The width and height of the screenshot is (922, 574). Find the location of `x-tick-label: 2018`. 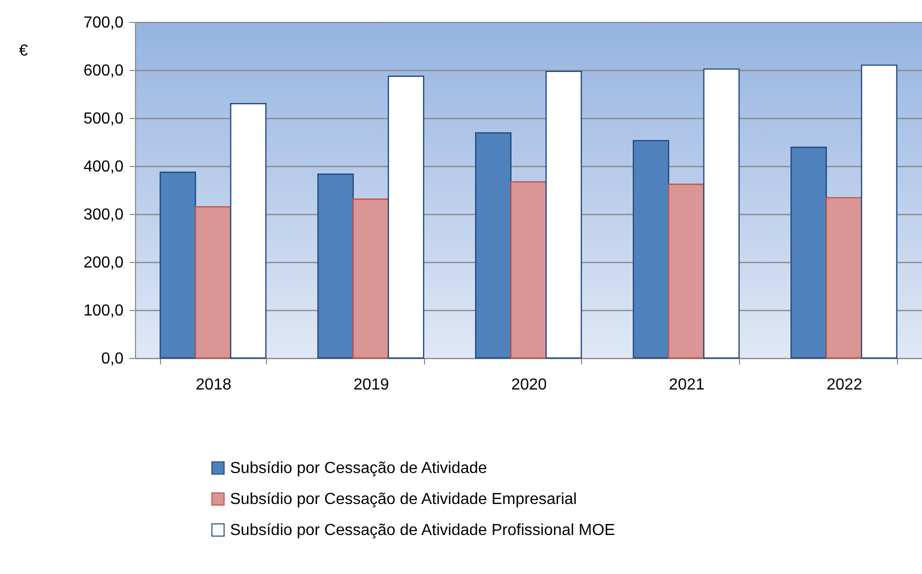

x-tick-label: 2018 is located at coordinates (214, 385).